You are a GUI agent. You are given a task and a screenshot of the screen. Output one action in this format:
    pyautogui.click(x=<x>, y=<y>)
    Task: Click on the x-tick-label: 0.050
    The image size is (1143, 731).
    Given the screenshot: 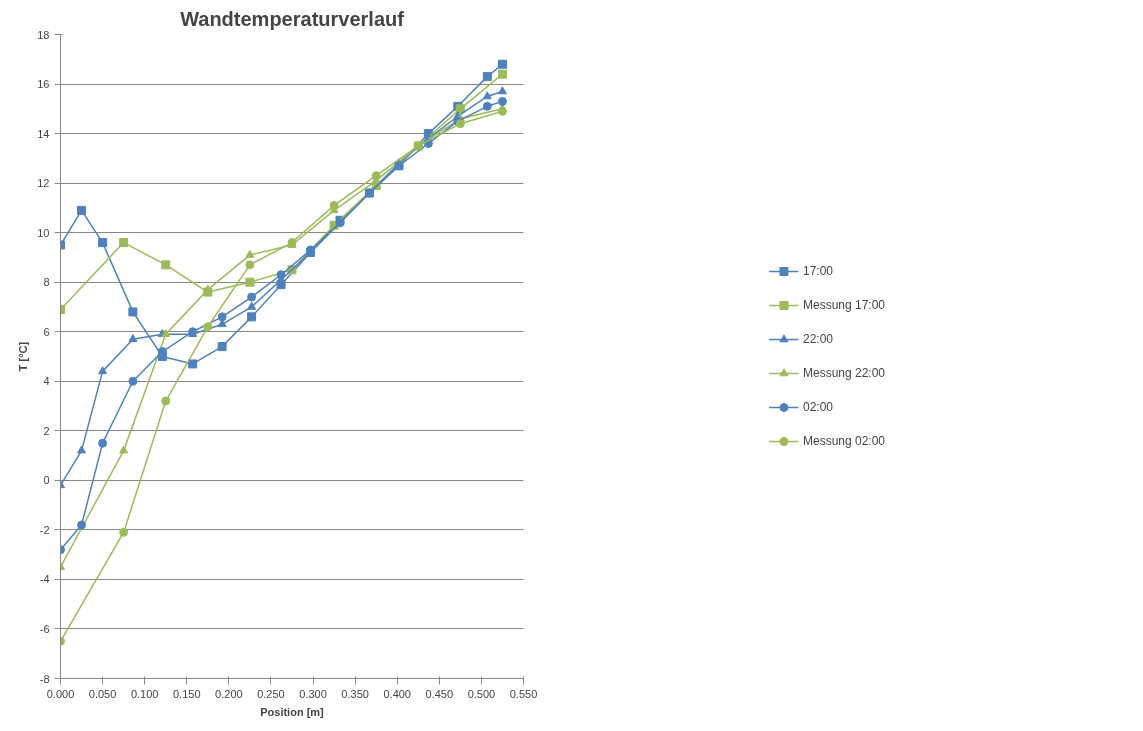 What is the action you would take?
    pyautogui.click(x=102, y=693)
    